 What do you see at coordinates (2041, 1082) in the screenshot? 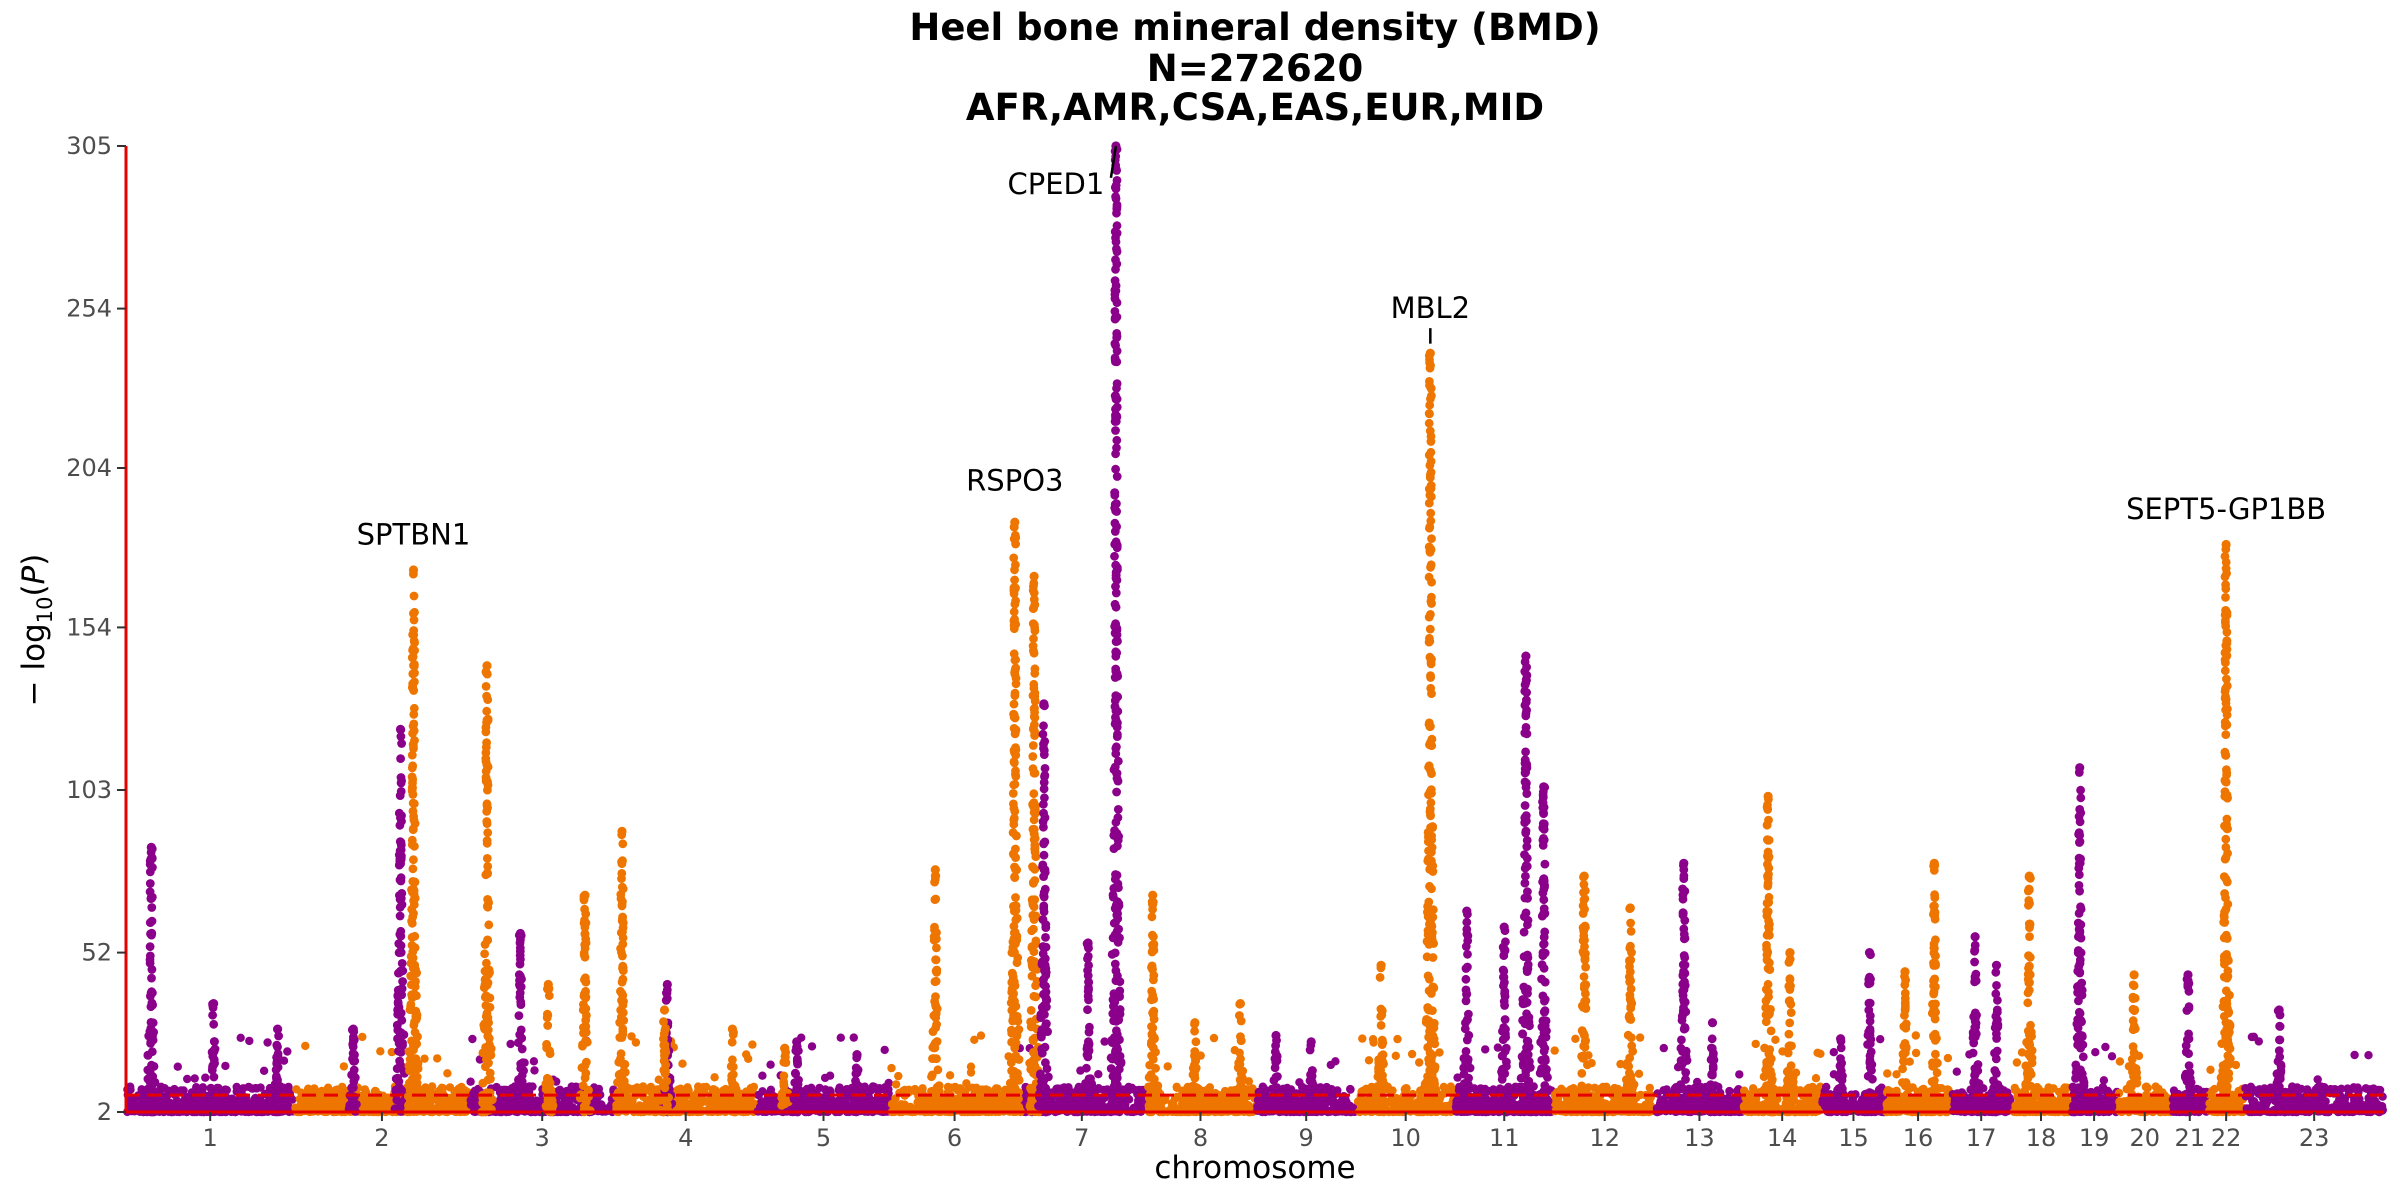
I see `chromosome-18-points` at bounding box center [2041, 1082].